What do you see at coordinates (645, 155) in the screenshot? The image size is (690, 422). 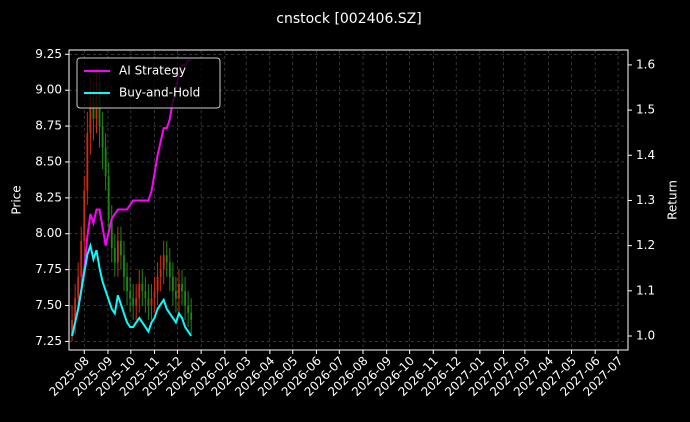 I see `y2-tick-label: 1.4` at bounding box center [645, 155].